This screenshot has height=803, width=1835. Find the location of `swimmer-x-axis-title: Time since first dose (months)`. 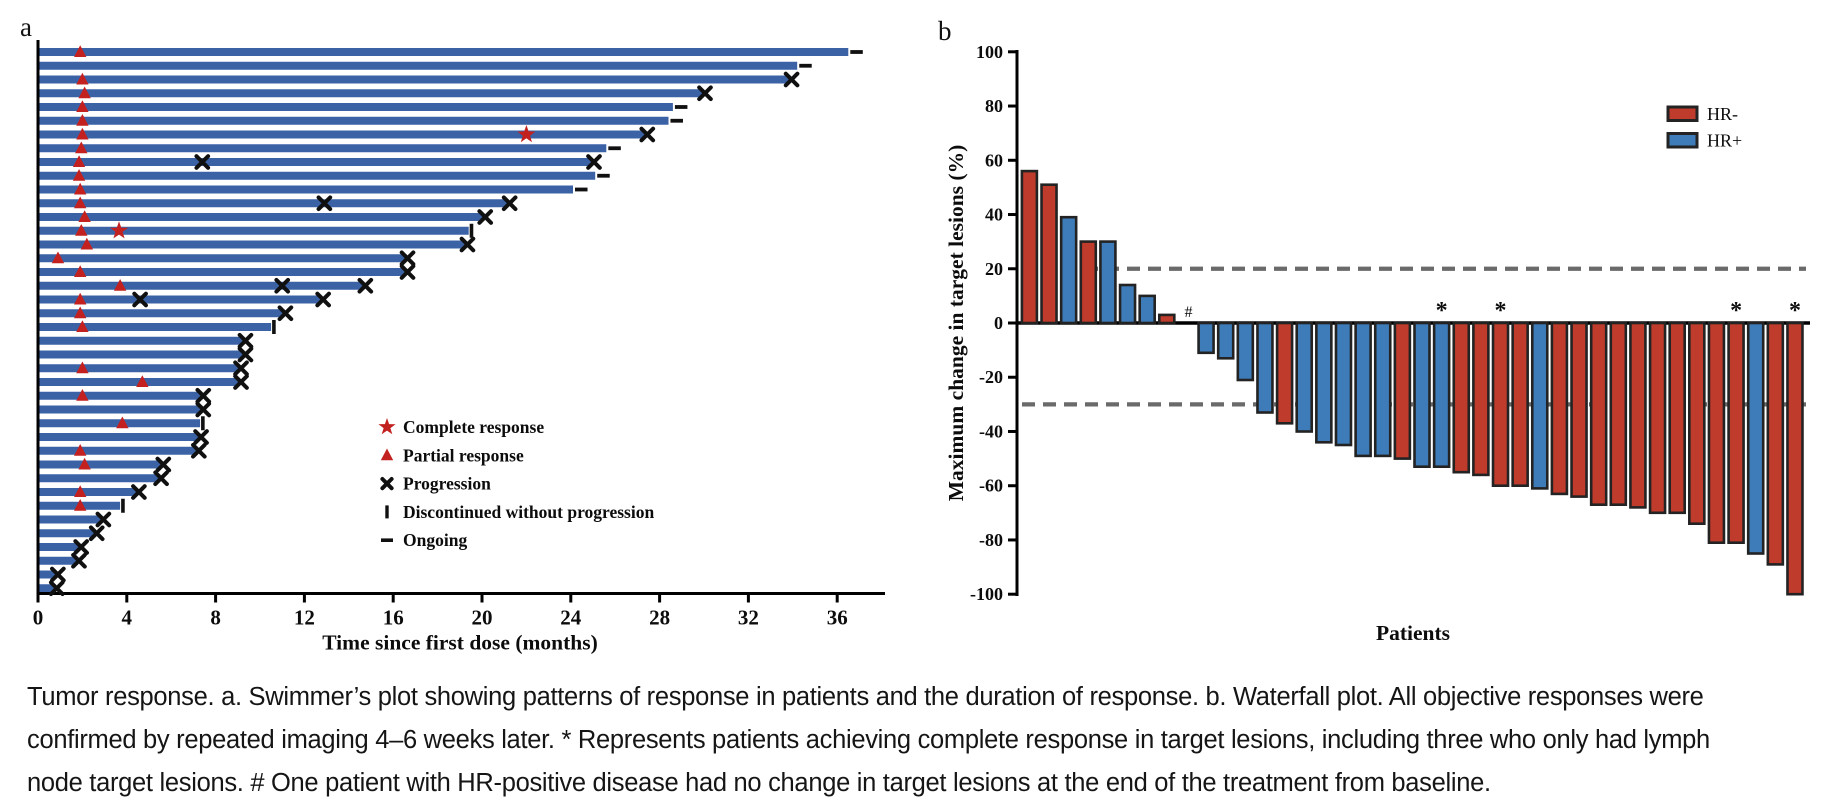

swimmer-x-axis-title: Time since first dose (months) is located at coordinates (460, 643).